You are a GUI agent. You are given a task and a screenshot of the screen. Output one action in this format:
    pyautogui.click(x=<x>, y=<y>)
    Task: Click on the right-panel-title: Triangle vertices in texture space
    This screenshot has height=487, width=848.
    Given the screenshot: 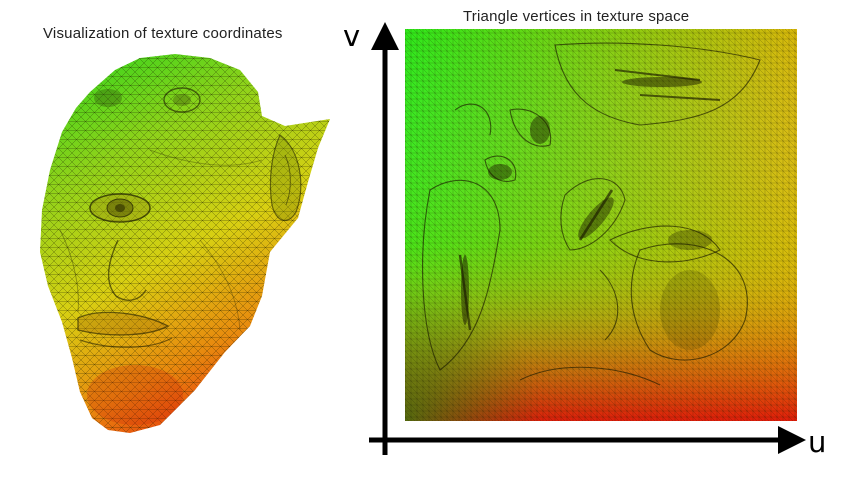 What is the action you would take?
    pyautogui.click(x=576, y=16)
    